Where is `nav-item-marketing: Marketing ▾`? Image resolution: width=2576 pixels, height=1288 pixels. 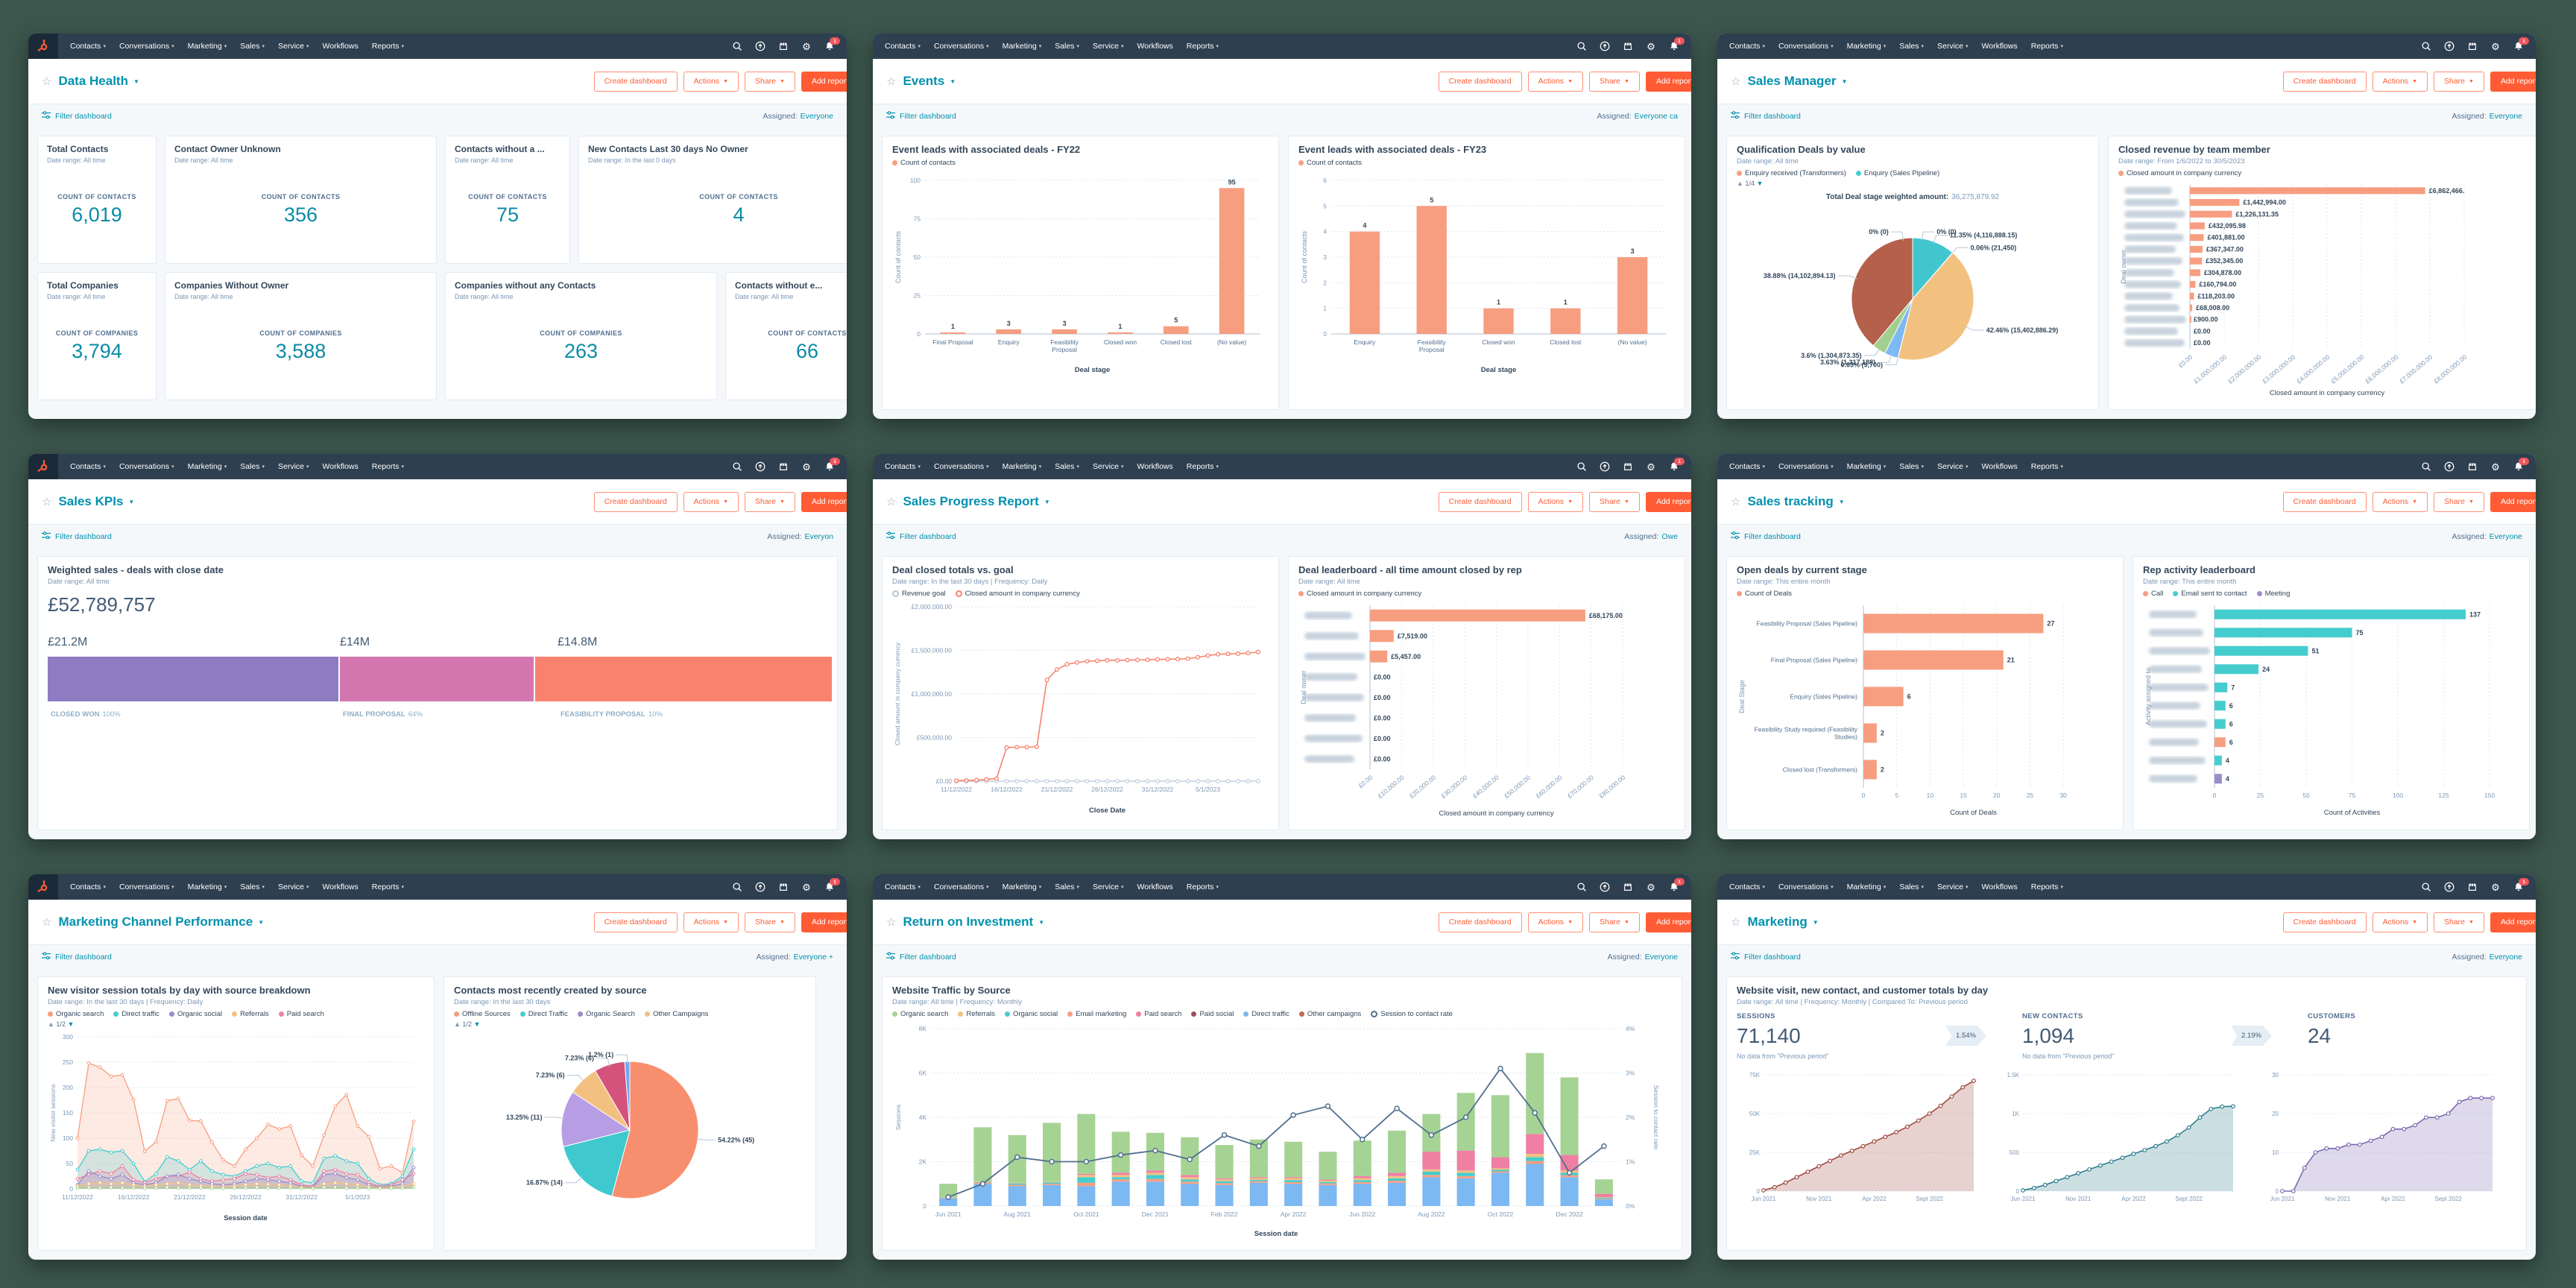
nav-item-marketing: Marketing ▾ is located at coordinates (1023, 466).